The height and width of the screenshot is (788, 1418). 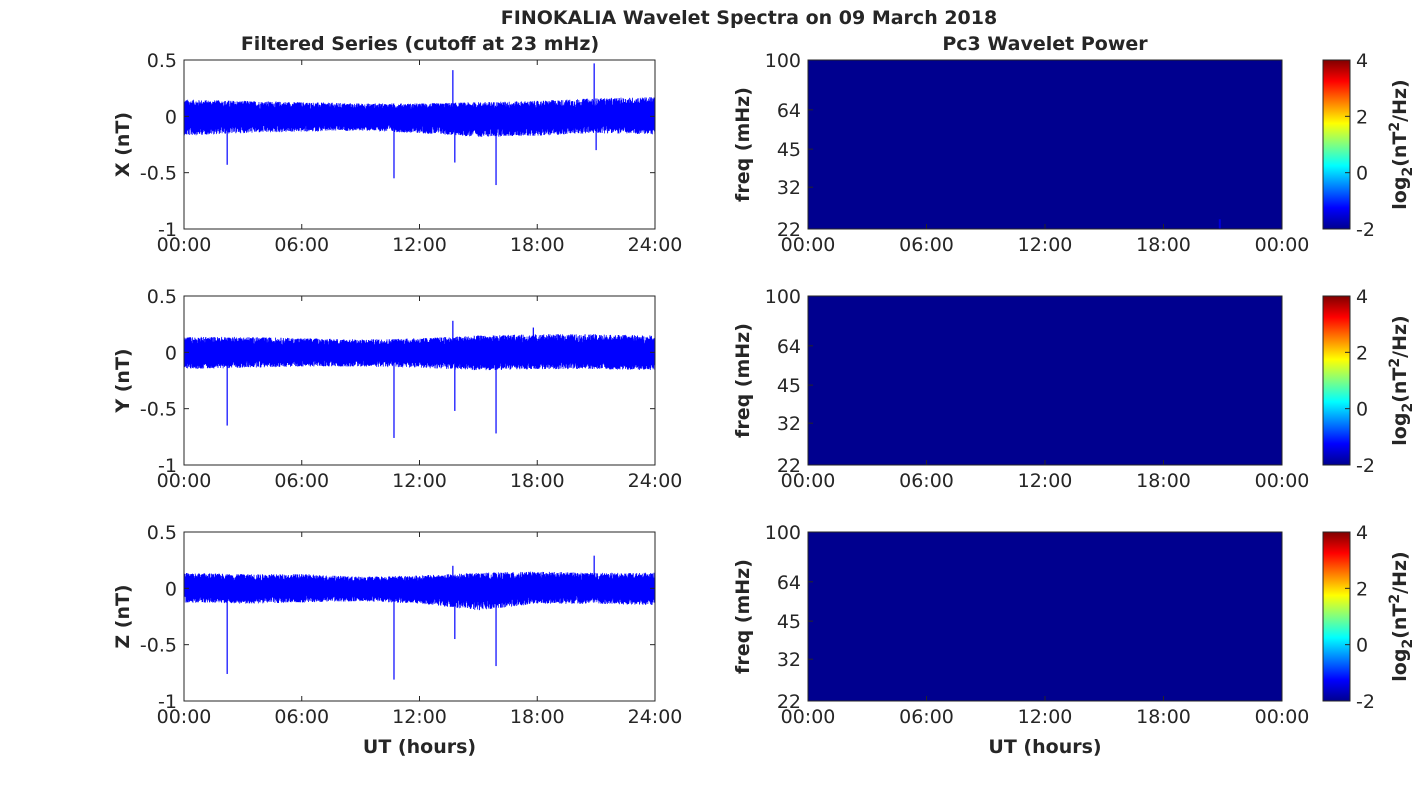 What do you see at coordinates (420, 44) in the screenshot?
I see `left-column-title: Filtered Series (cutoff at 23 mHz)` at bounding box center [420, 44].